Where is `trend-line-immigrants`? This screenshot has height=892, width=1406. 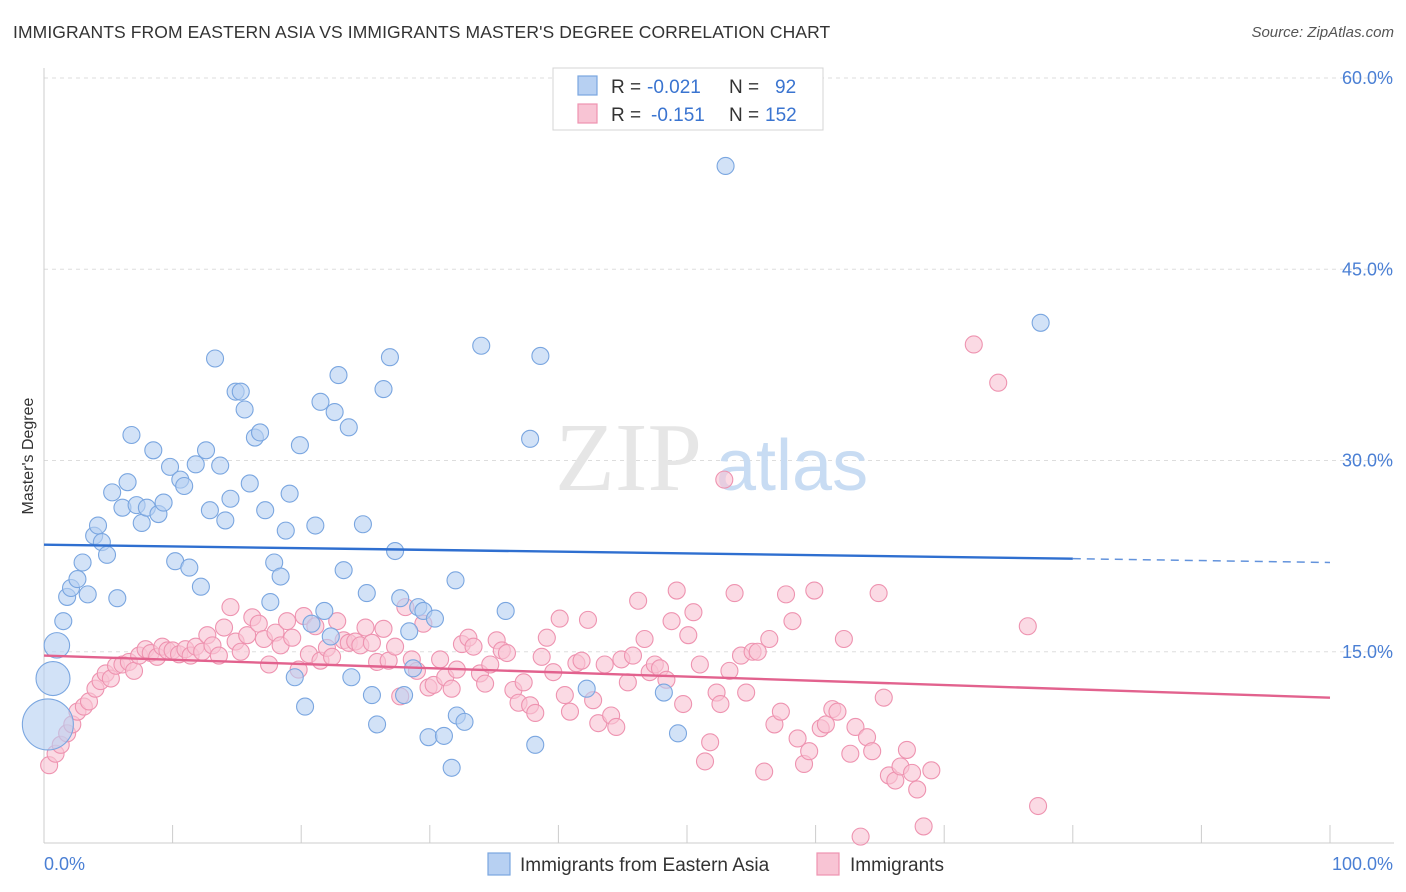
trend-line-immigrants is located at coordinates (687, 676).